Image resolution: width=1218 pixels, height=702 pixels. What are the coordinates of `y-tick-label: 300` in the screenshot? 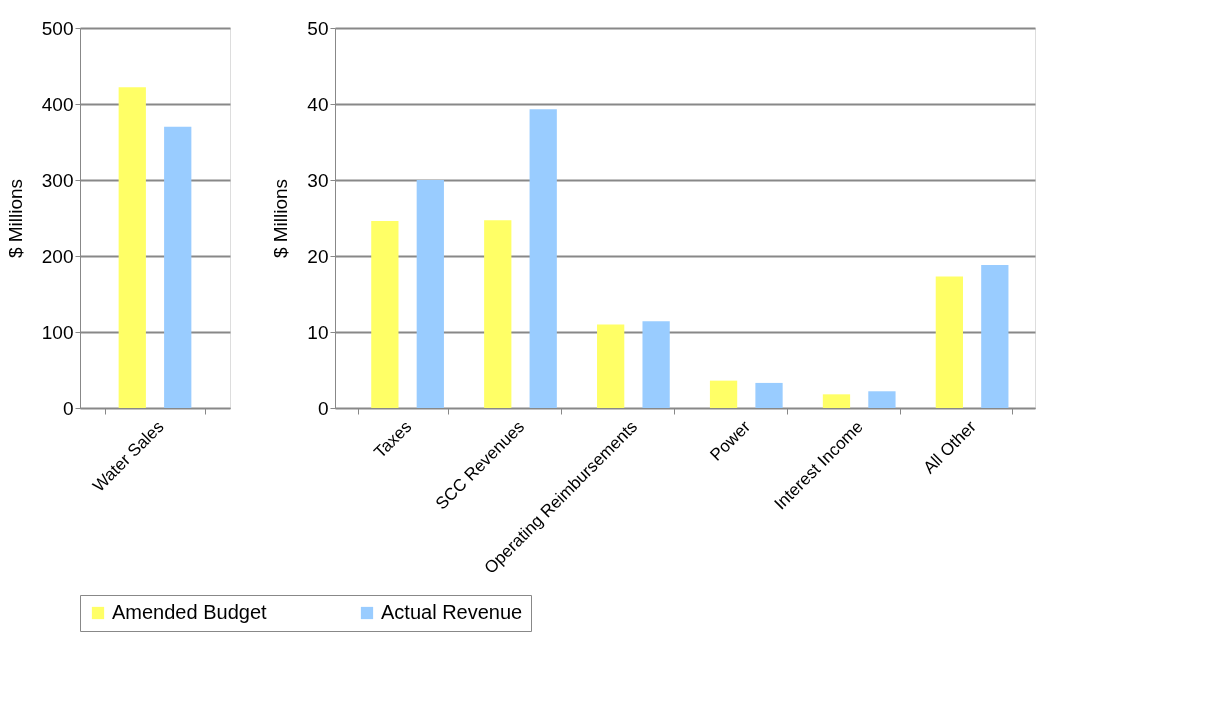 It's located at (57, 180).